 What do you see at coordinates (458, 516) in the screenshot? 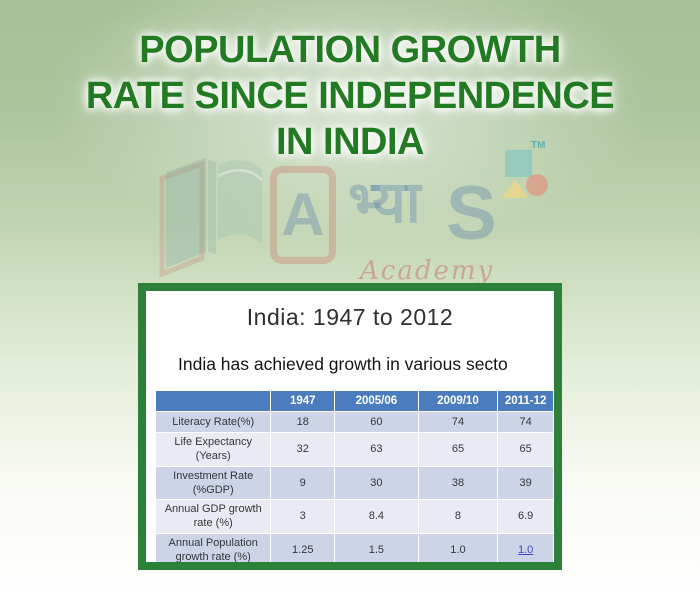
I see `table-cell: 8` at bounding box center [458, 516].